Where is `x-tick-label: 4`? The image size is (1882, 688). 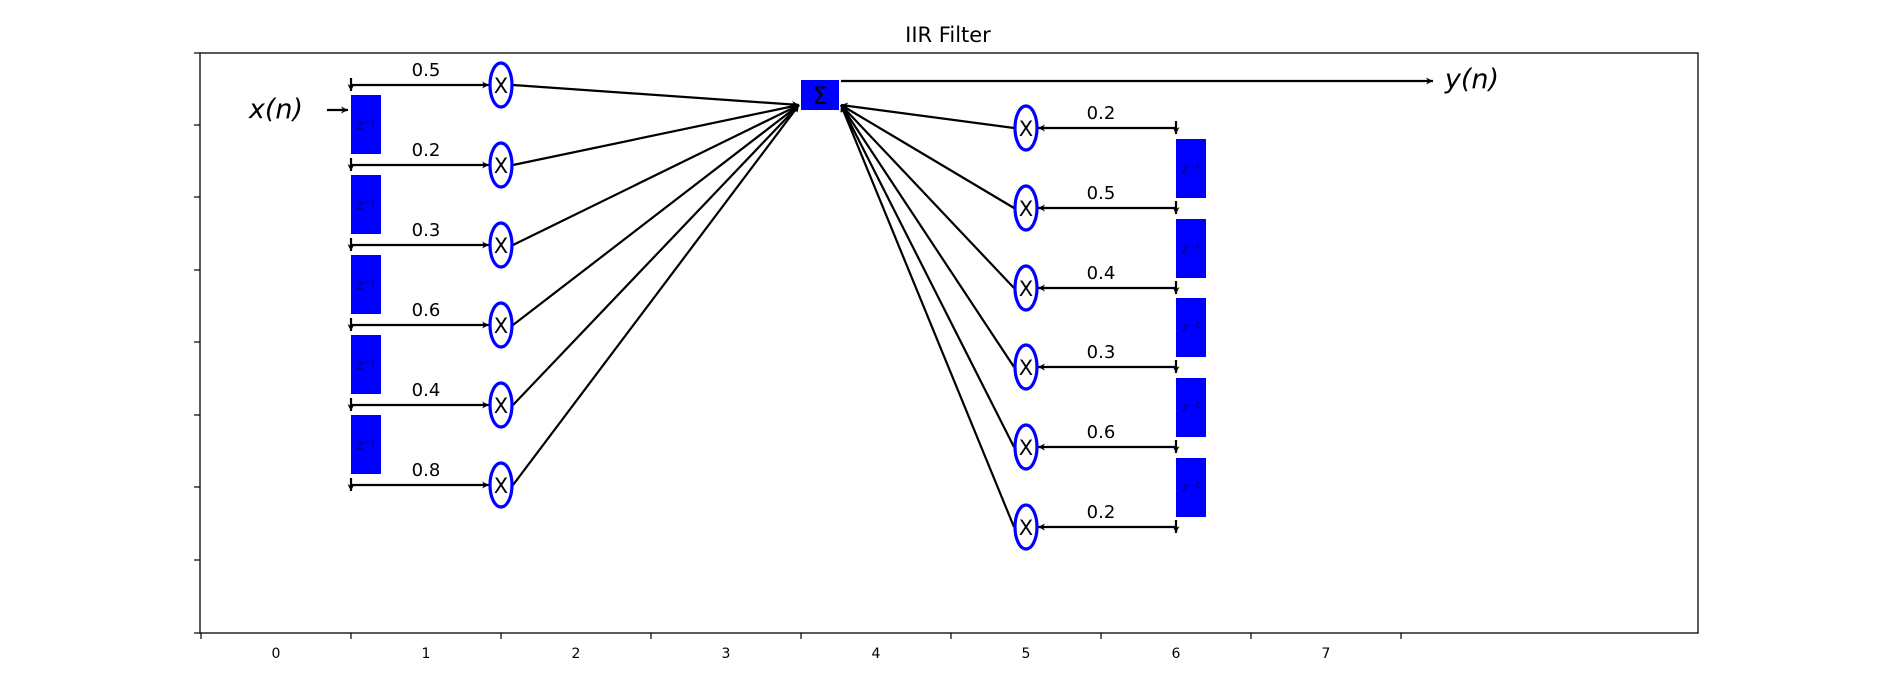 x-tick-label: 4 is located at coordinates (876, 654).